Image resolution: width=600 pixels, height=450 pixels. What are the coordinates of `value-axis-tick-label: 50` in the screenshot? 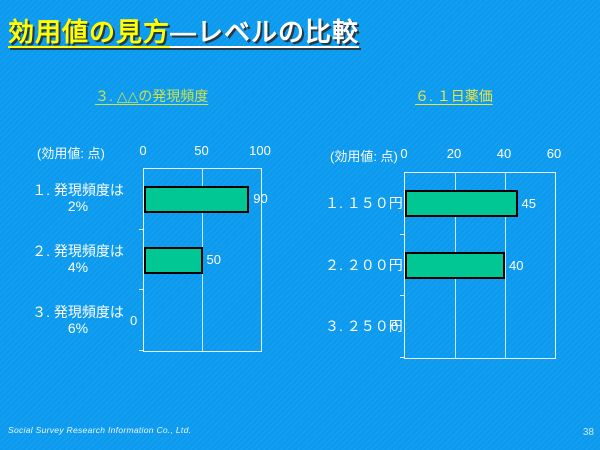 It's located at (201, 150).